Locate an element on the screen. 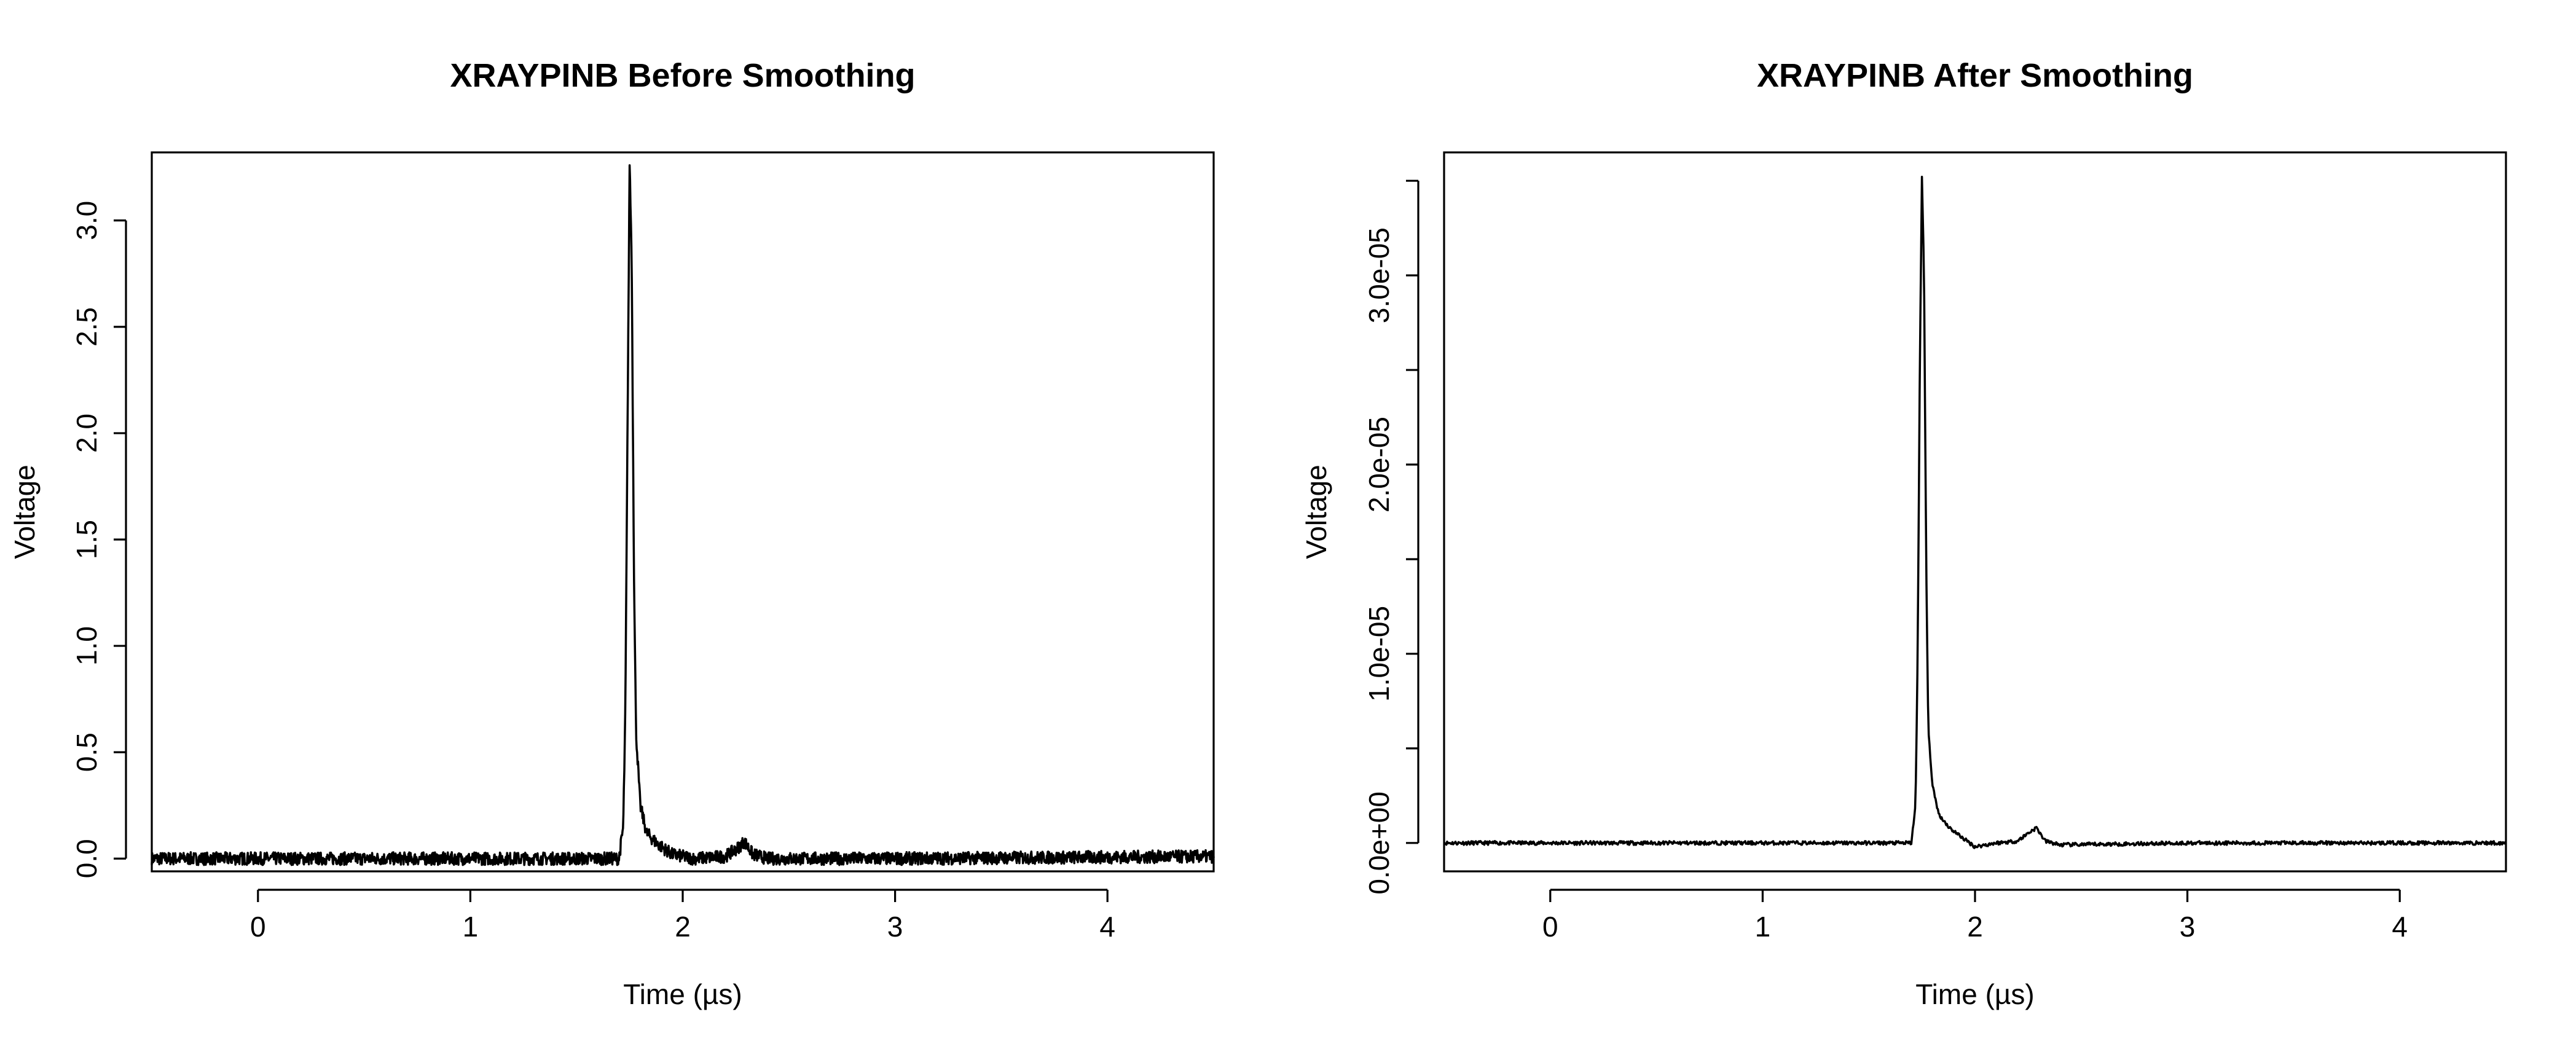 Image resolution: width=2576 pixels, height=1060 pixels. y-tick-label: 0.5 is located at coordinates (87, 752).